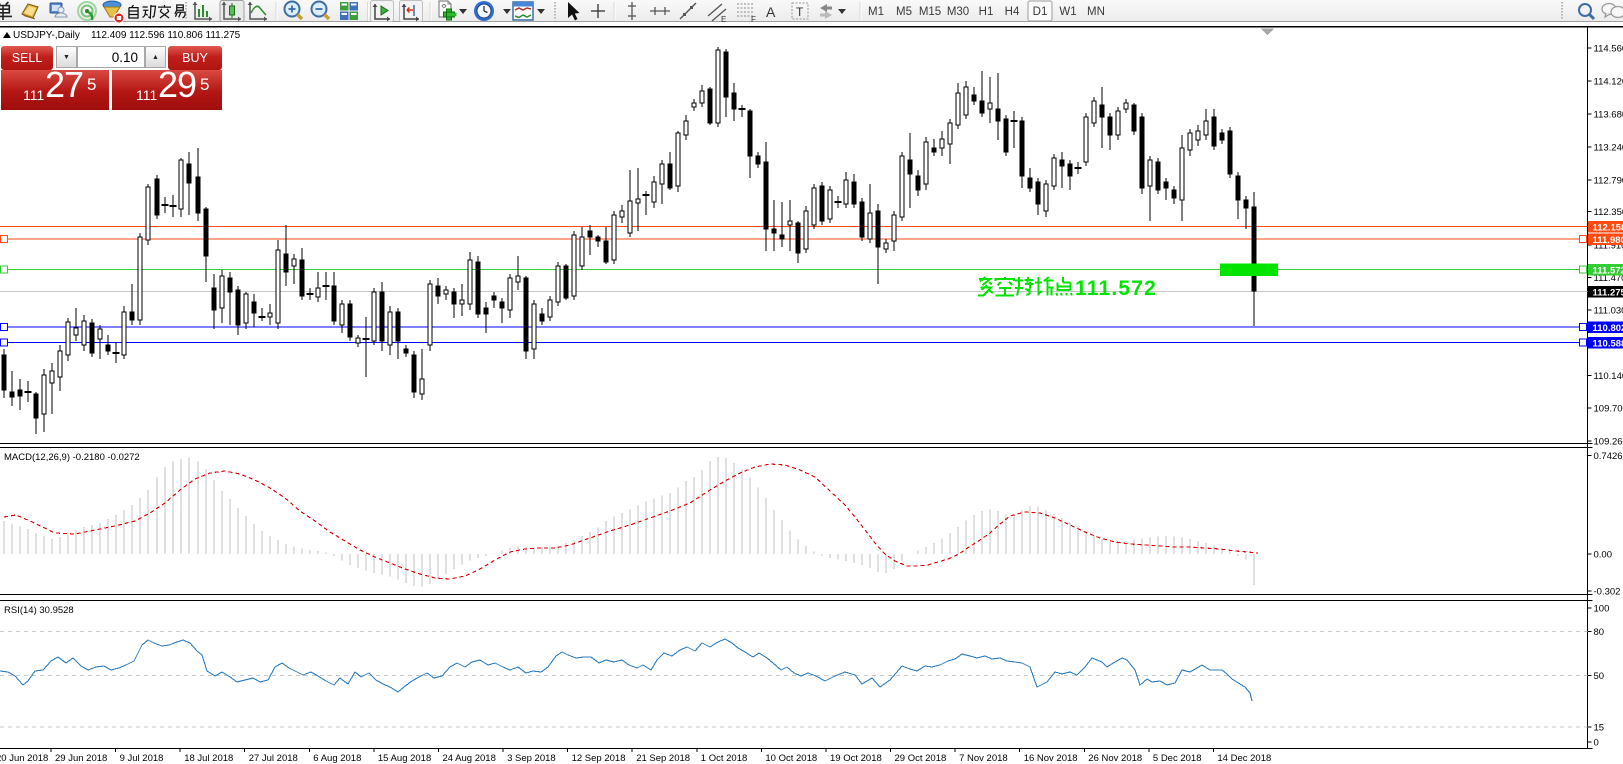 This screenshot has height=764, width=1623. Describe the element at coordinates (1608, 49) in the screenshot. I see `svg-text: 114.560` at that location.